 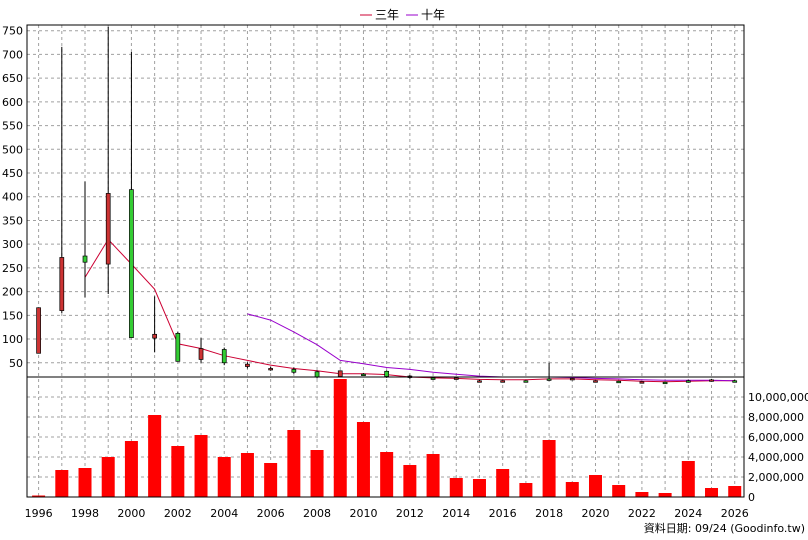 I want to click on price-tick-label: 750, so click(x=12, y=31).